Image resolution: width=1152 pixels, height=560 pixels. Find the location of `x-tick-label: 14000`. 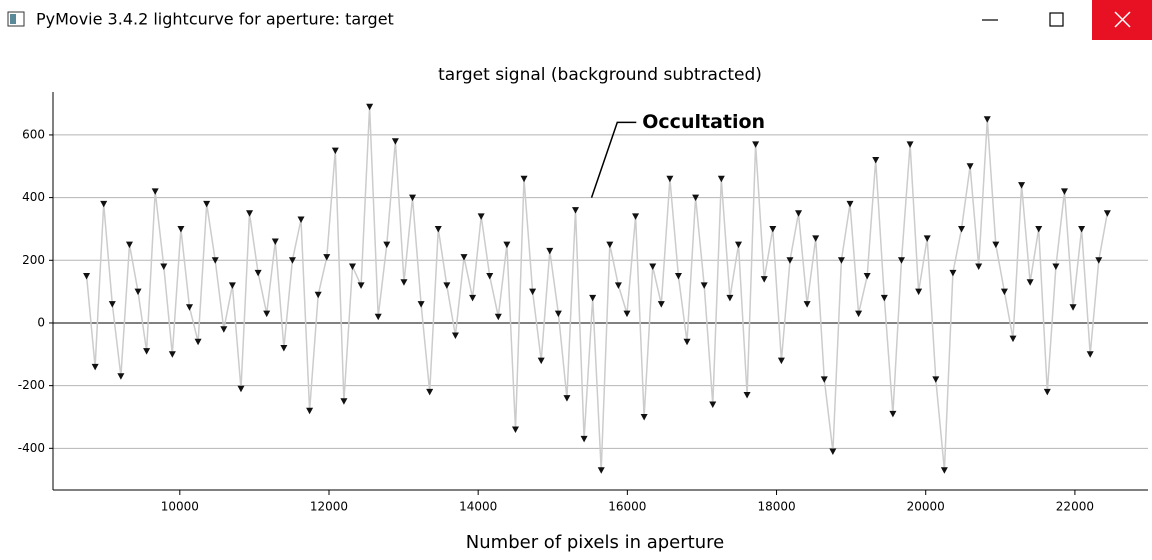

x-tick-label: 14000 is located at coordinates (478, 507).